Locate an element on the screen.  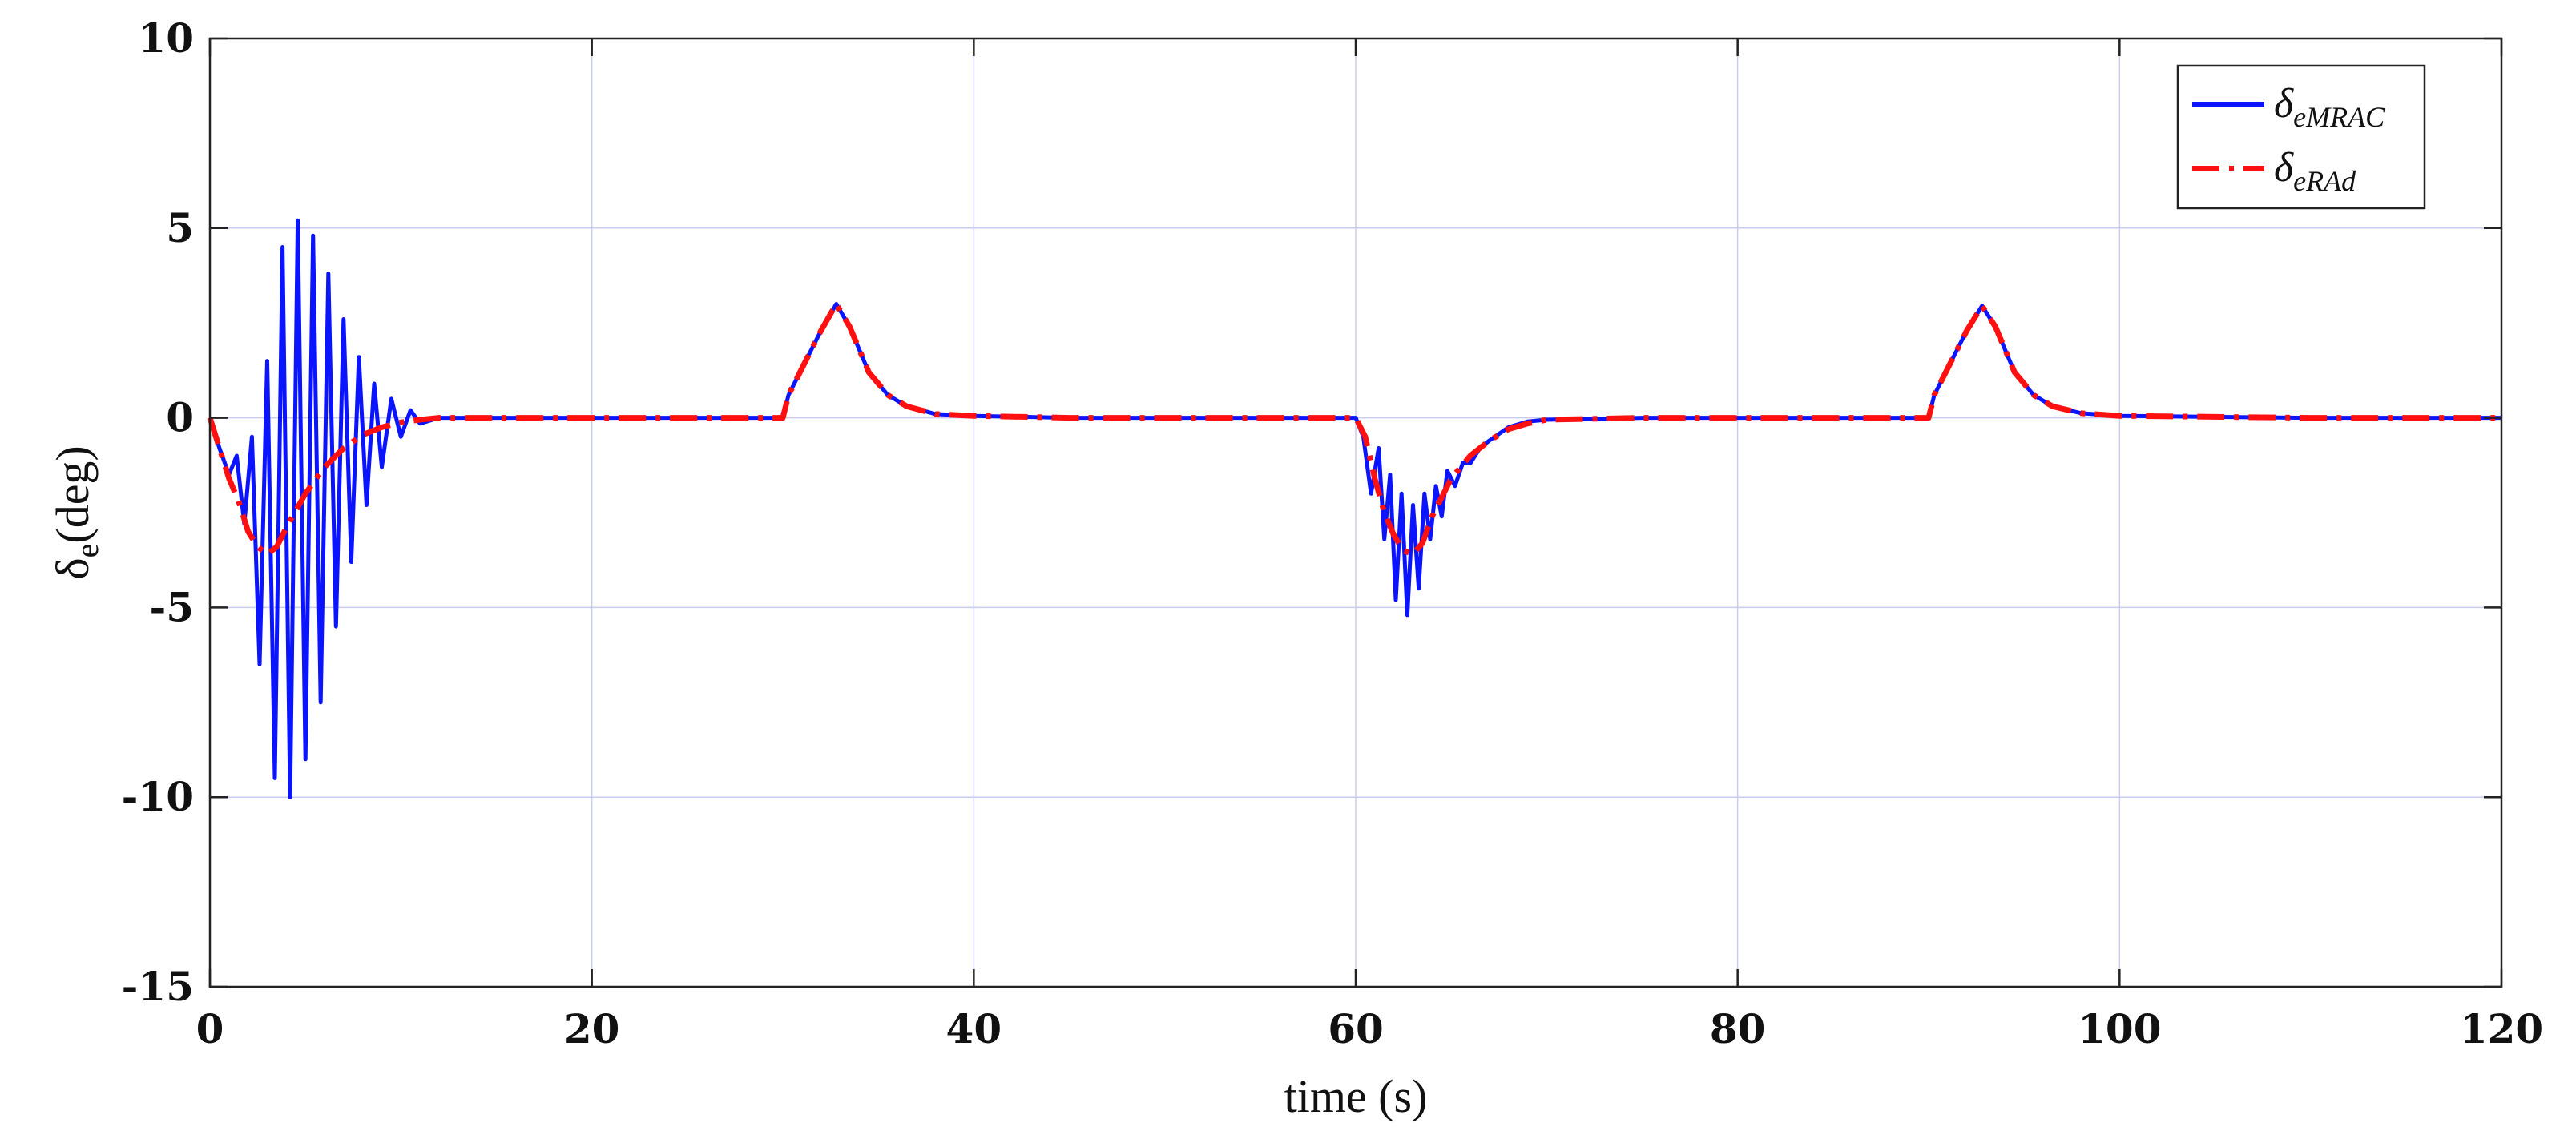
y-axis-title: δe(deg) is located at coordinates (75, 512).